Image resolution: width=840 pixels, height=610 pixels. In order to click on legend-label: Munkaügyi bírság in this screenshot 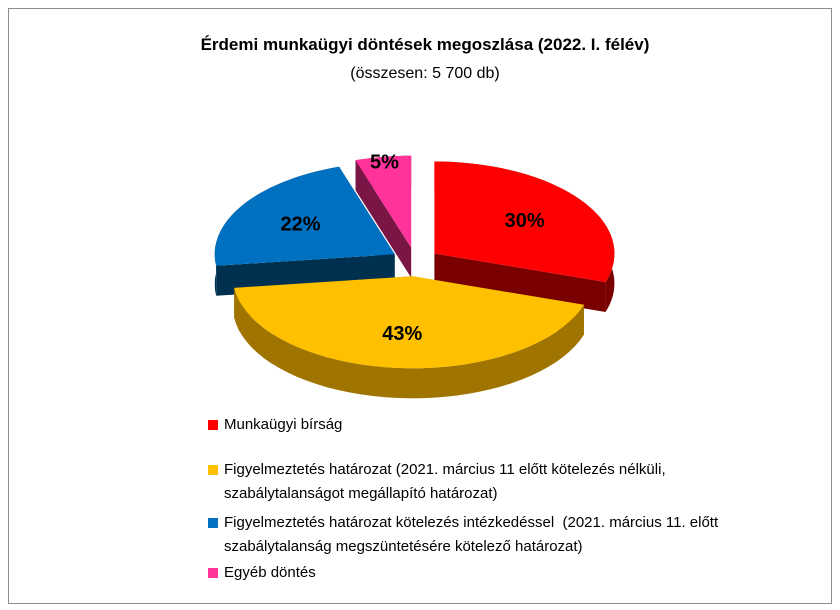, I will do `click(283, 424)`.